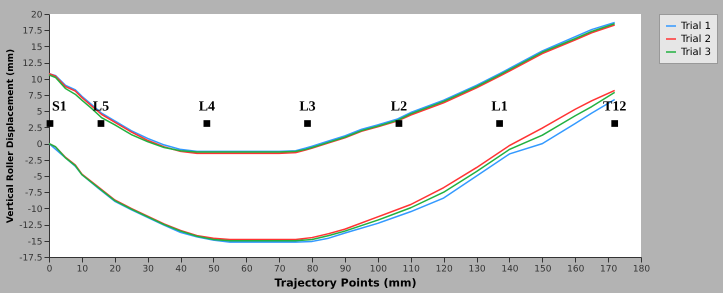  Describe the element at coordinates (346, 269) in the screenshot. I see `x-tick-label: 90` at that location.